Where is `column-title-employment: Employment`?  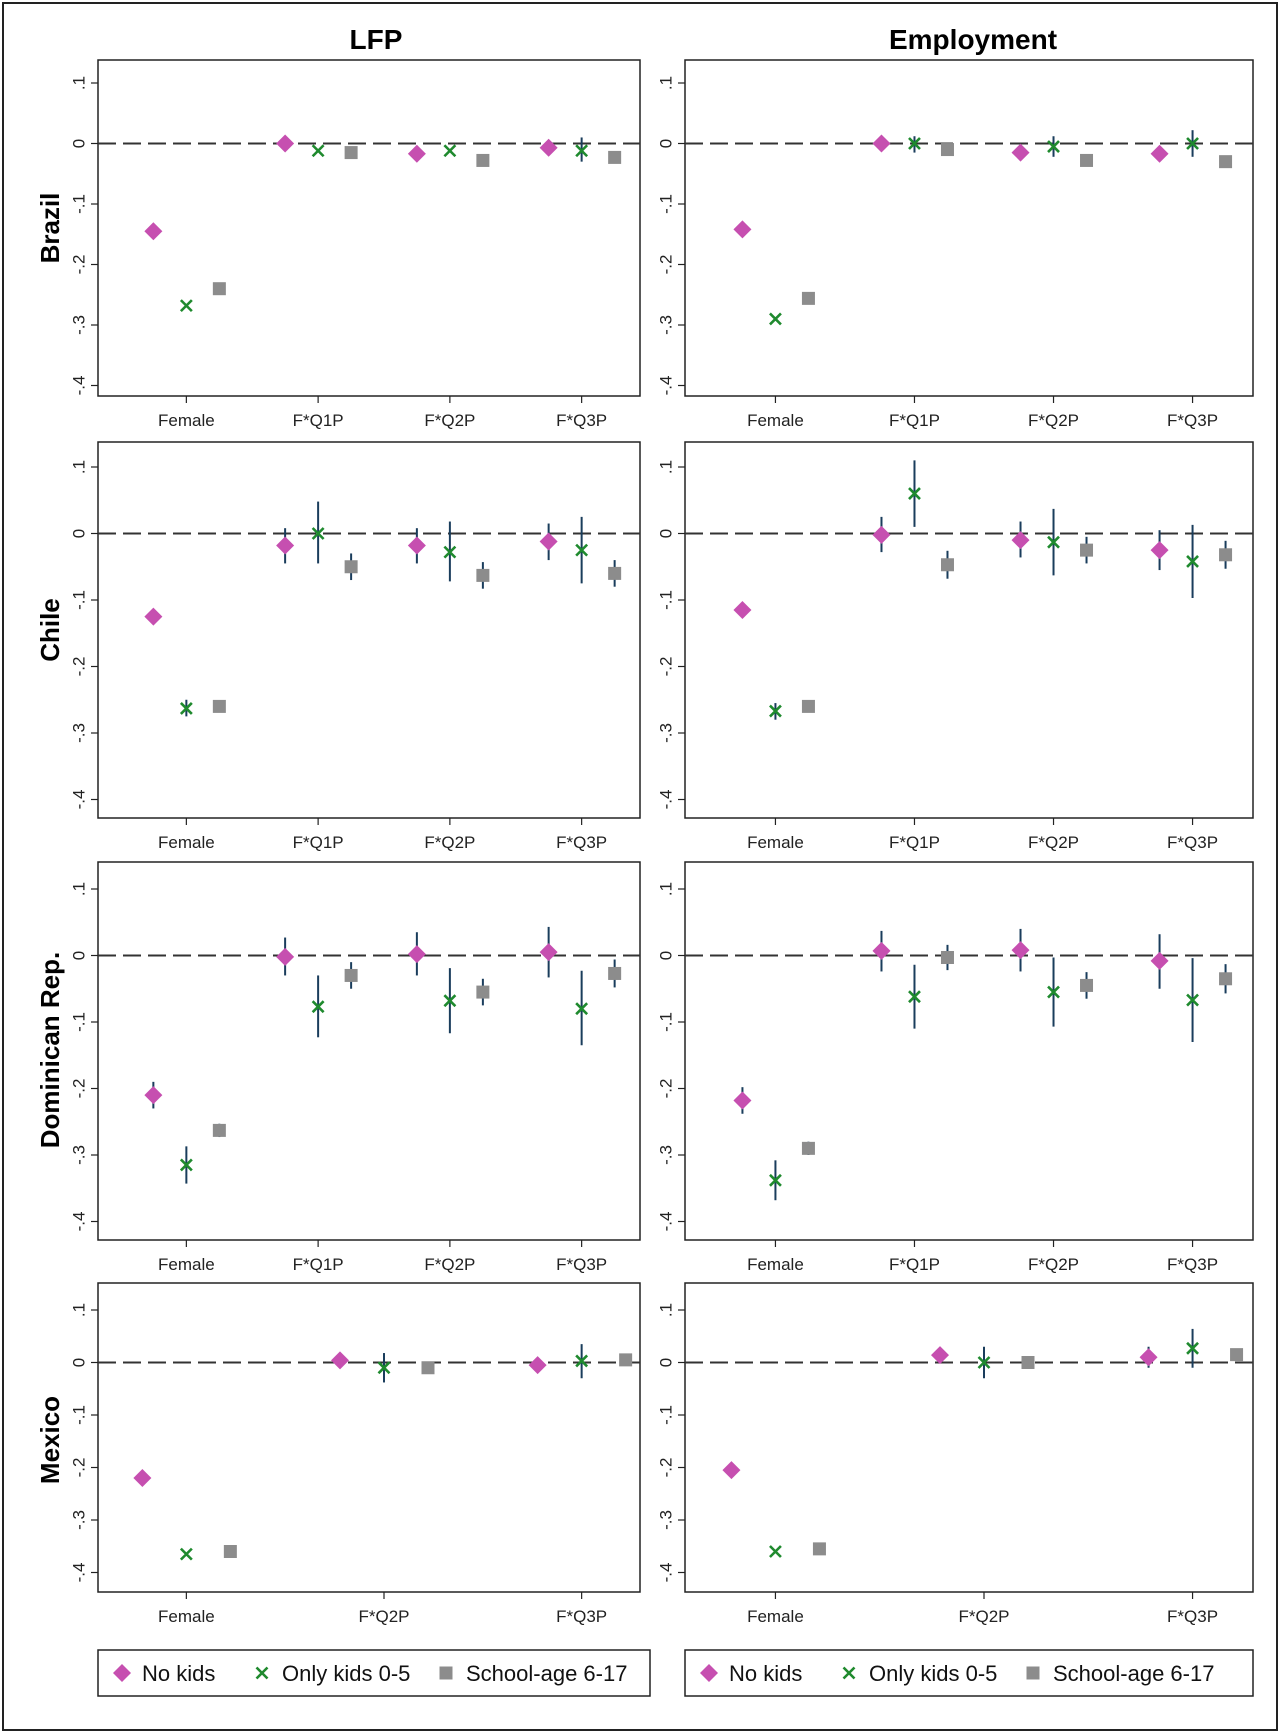
column-title-employment: Employment is located at coordinates (973, 39).